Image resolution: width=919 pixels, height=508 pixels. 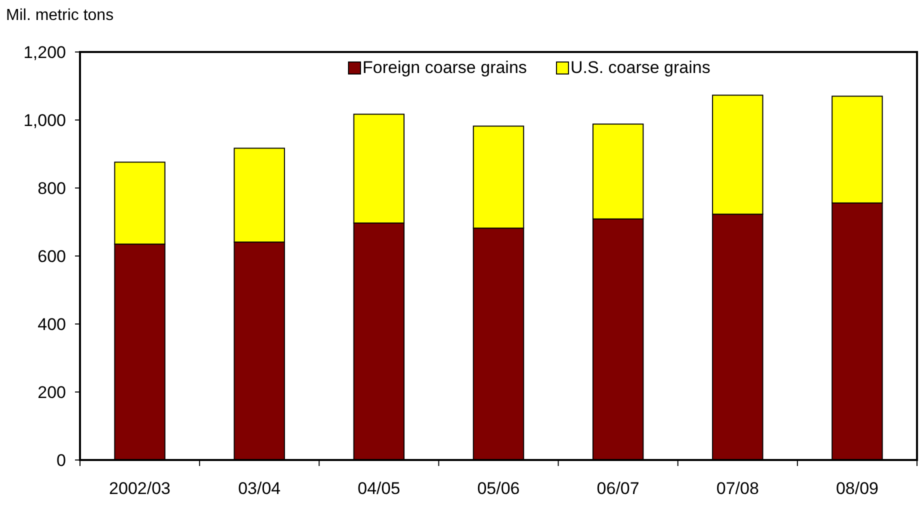 What do you see at coordinates (140, 488) in the screenshot?
I see `x-tick-label: 2002/03` at bounding box center [140, 488].